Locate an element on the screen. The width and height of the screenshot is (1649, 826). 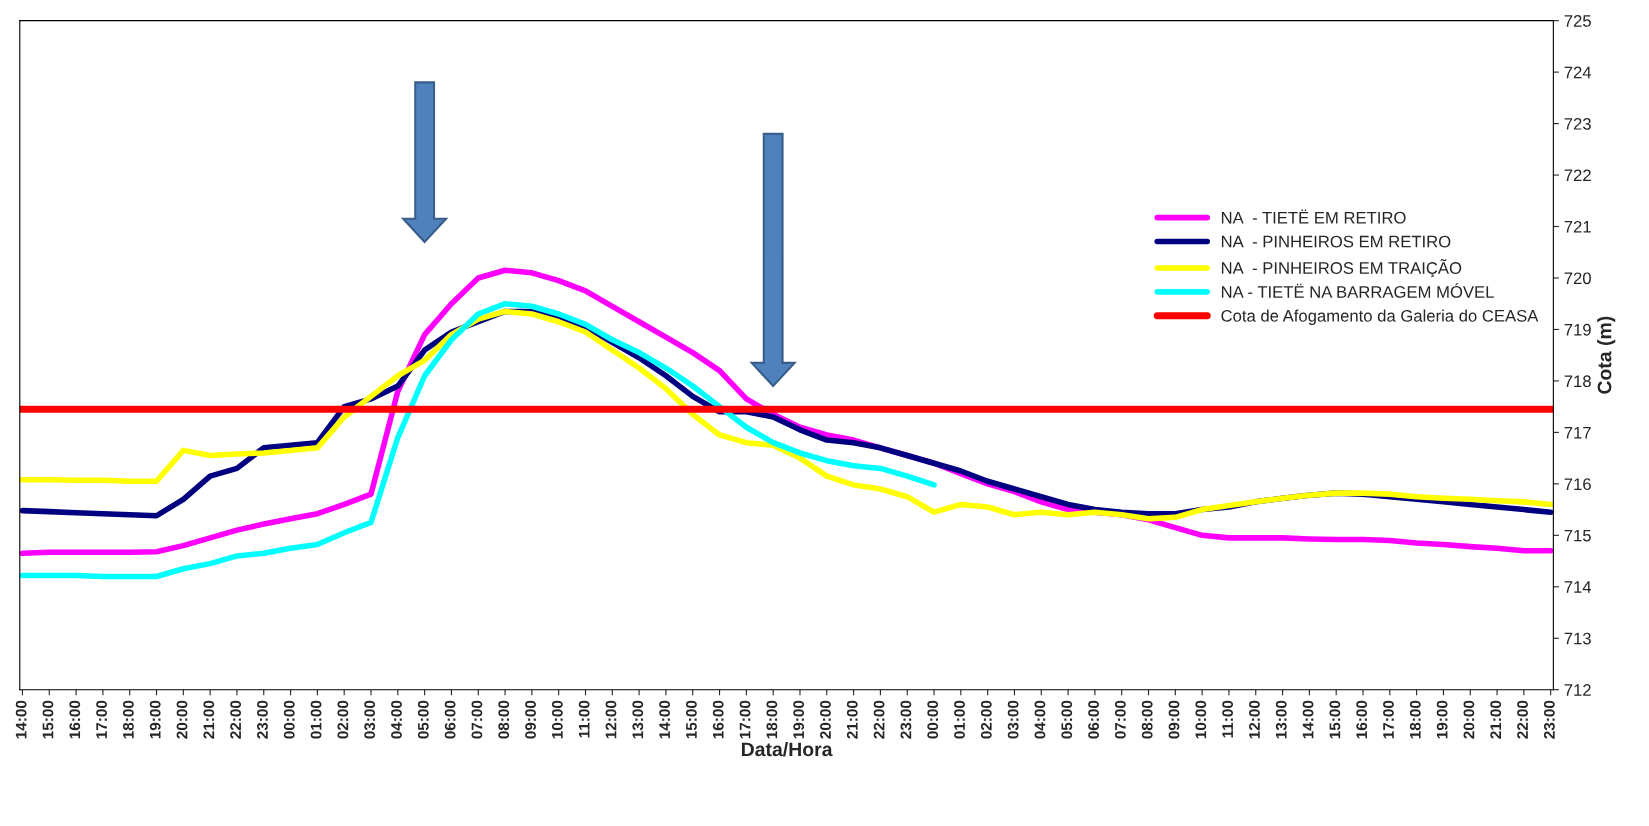
y-tick-label: 712 is located at coordinates (1577, 690).